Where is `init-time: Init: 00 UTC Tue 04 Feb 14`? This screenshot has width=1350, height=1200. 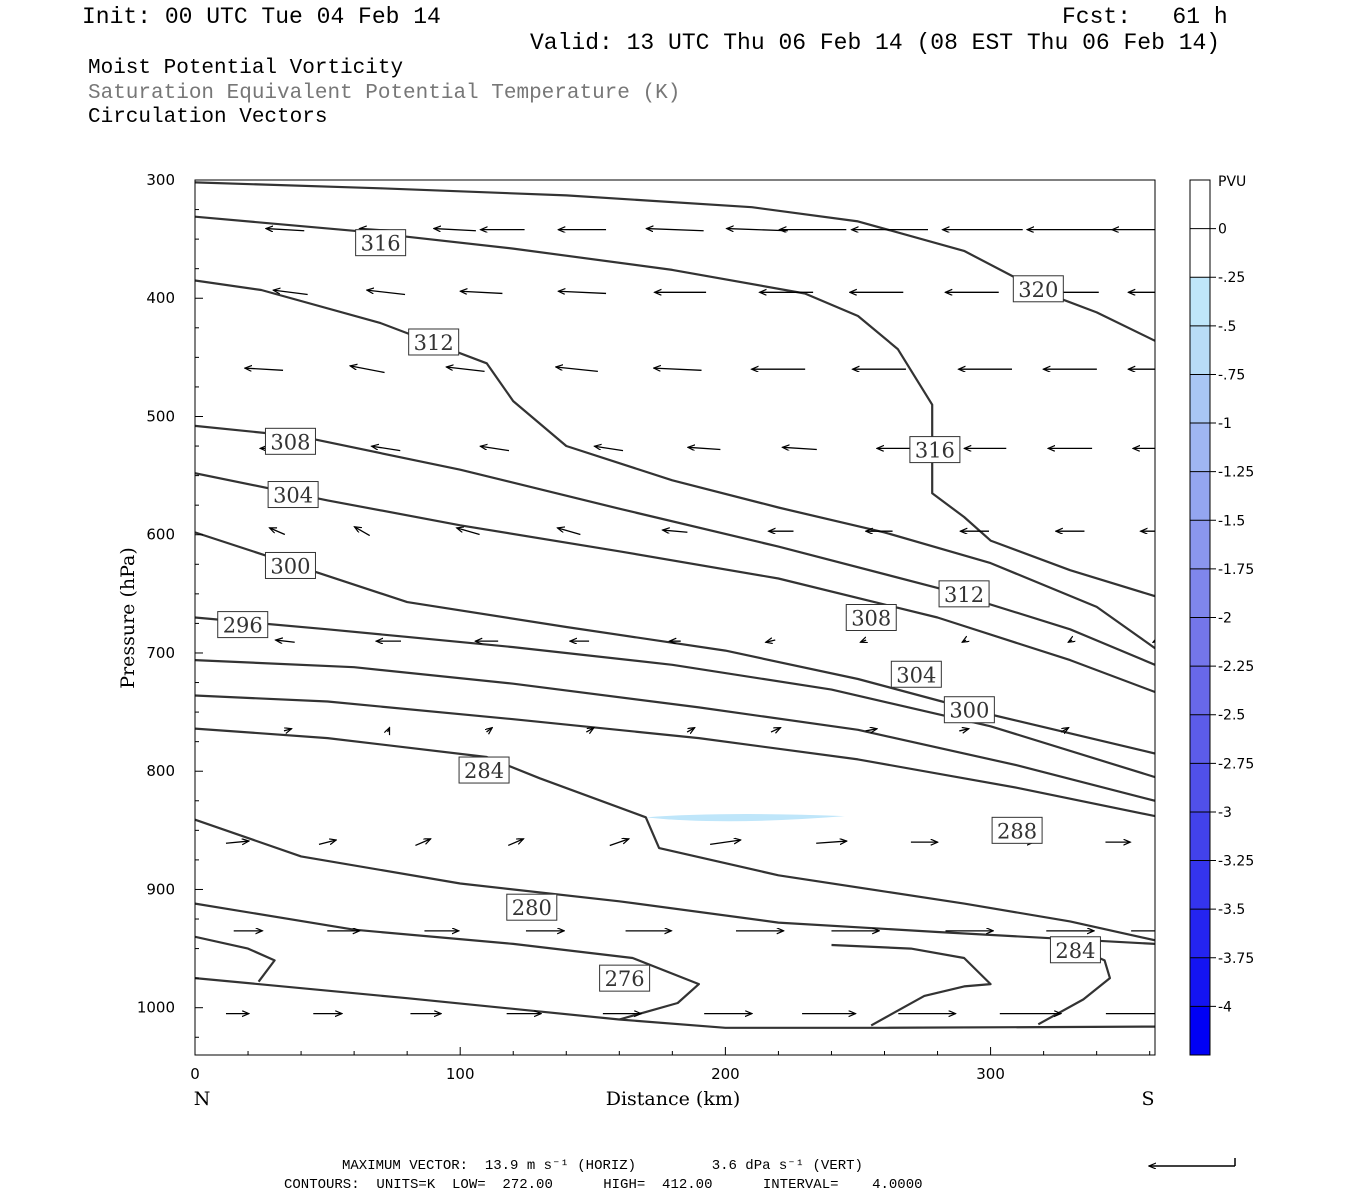 init-time: Init: 00 UTC Tue 04 Feb 14 is located at coordinates (261, 17).